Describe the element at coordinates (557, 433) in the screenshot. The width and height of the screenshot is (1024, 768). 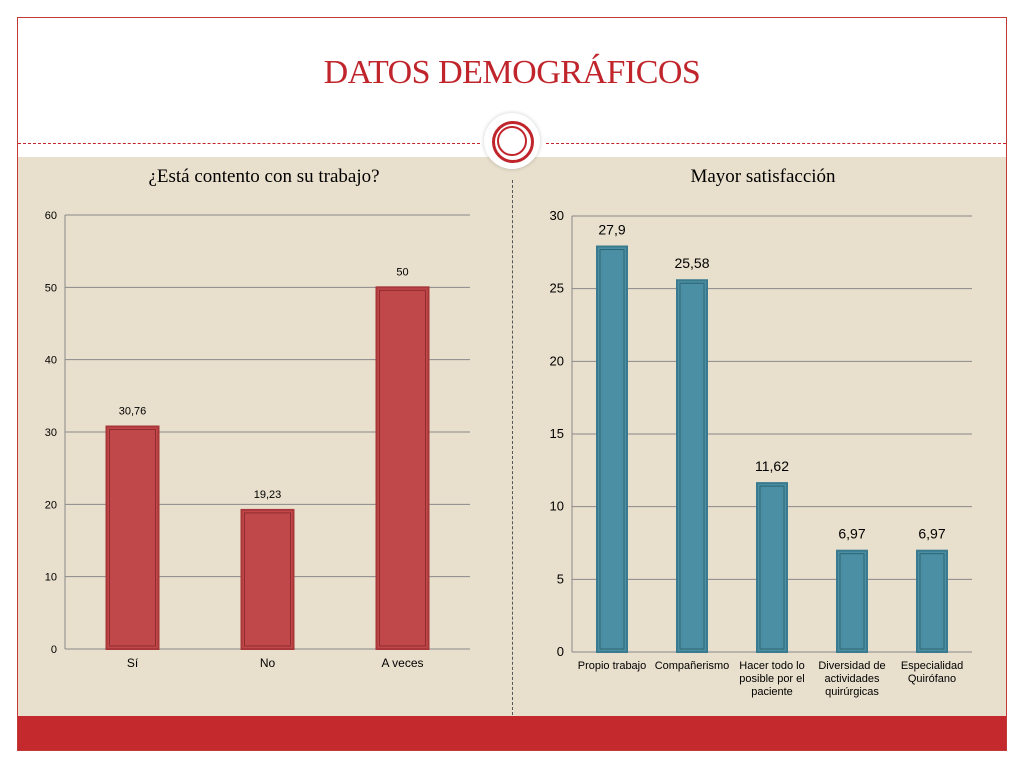
I see `y-tick-label: 15` at that location.